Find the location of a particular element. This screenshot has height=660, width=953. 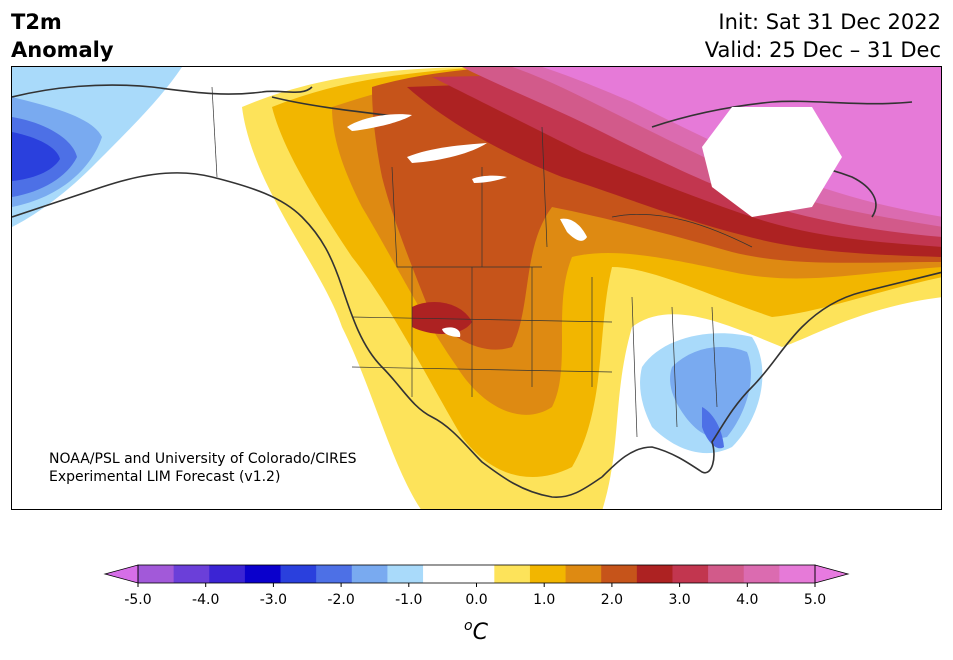

colorbar-tick-label: 5.0 is located at coordinates (815, 600).